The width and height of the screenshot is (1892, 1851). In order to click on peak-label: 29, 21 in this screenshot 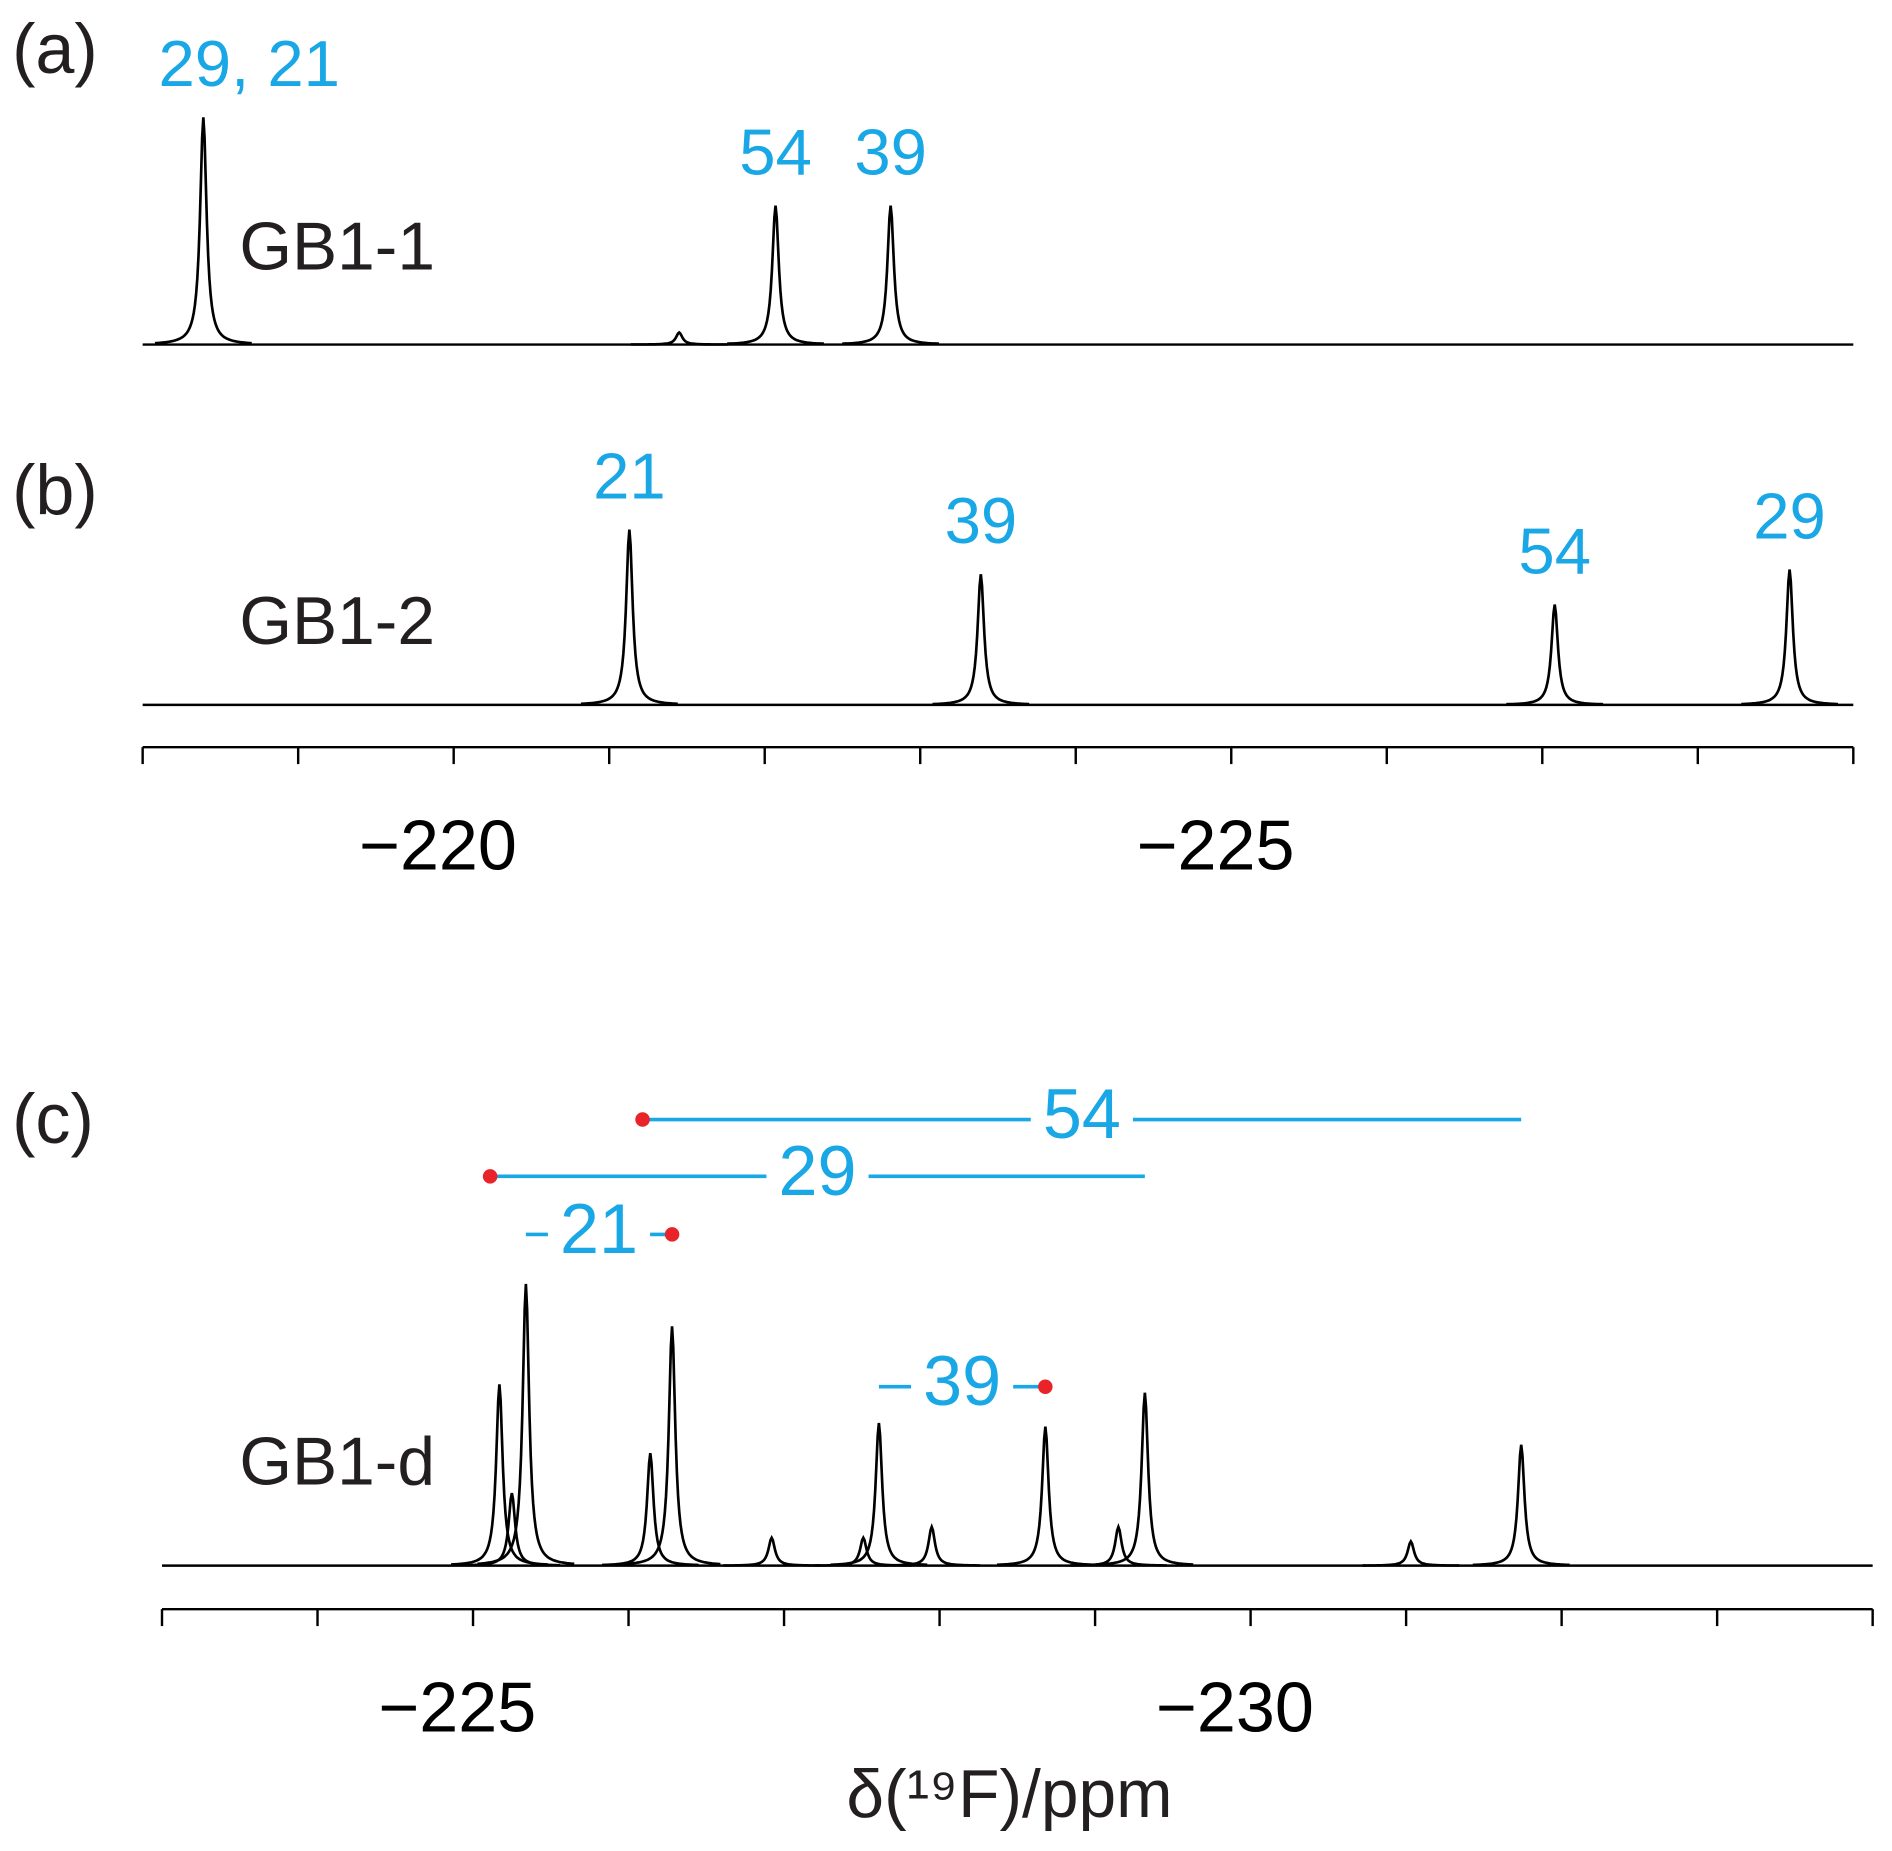, I will do `click(249, 63)`.